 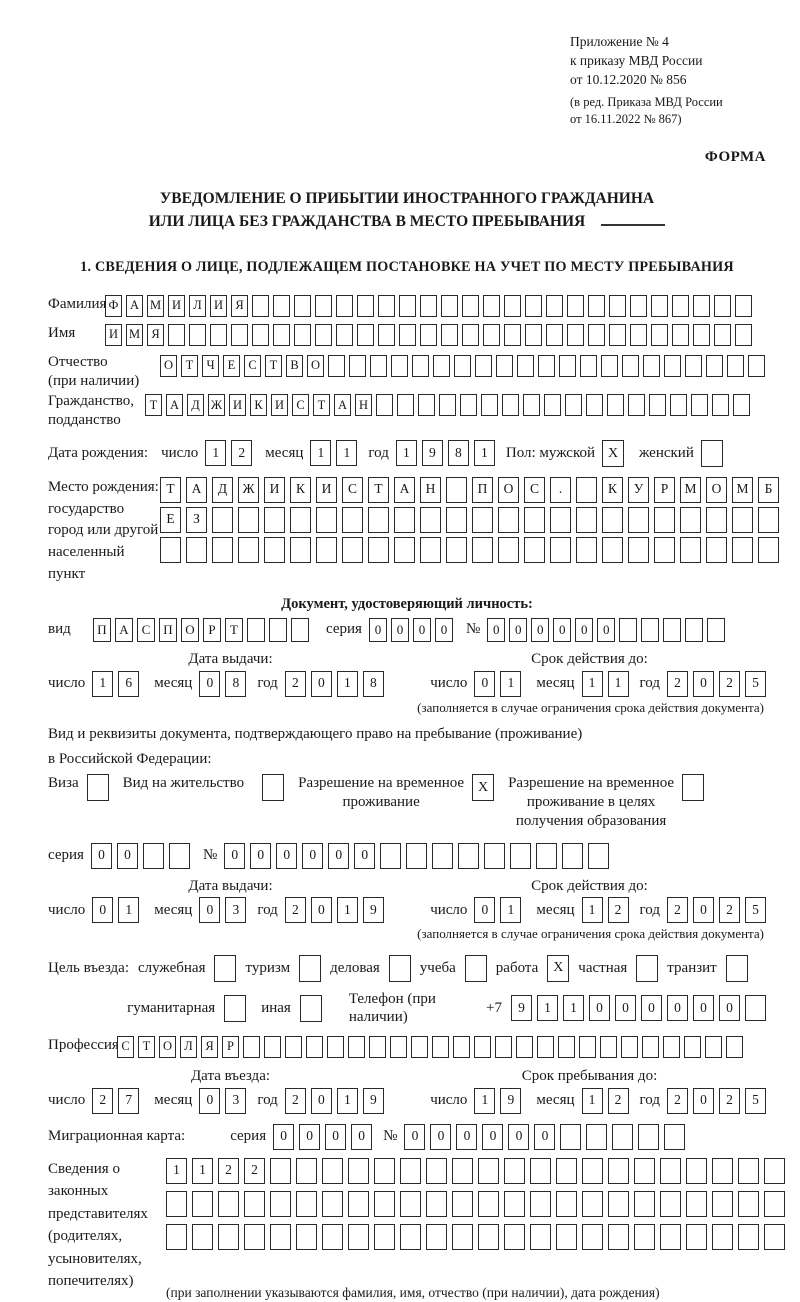 What do you see at coordinates (294, 365) in the screenshot?
I see `char-cell: В` at bounding box center [294, 365].